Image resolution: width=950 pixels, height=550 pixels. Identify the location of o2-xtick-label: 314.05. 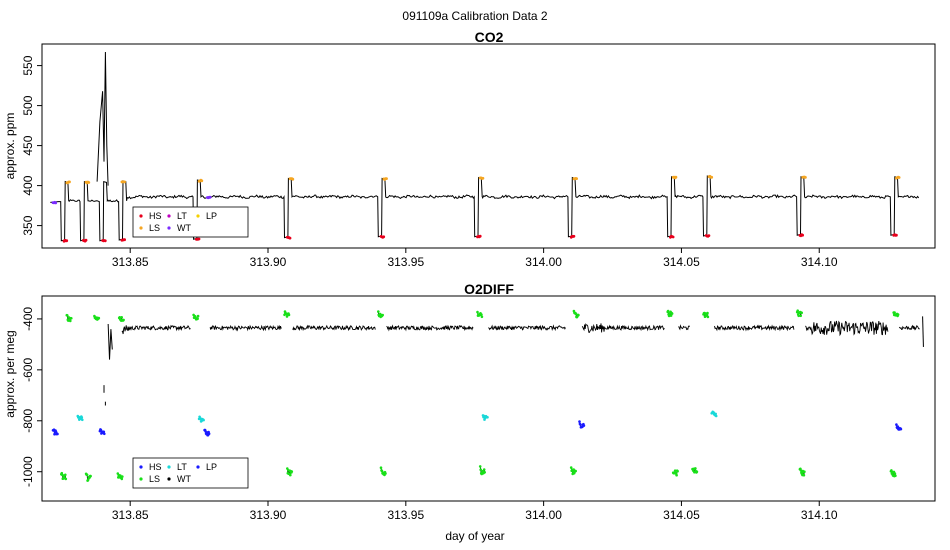
(681, 515).